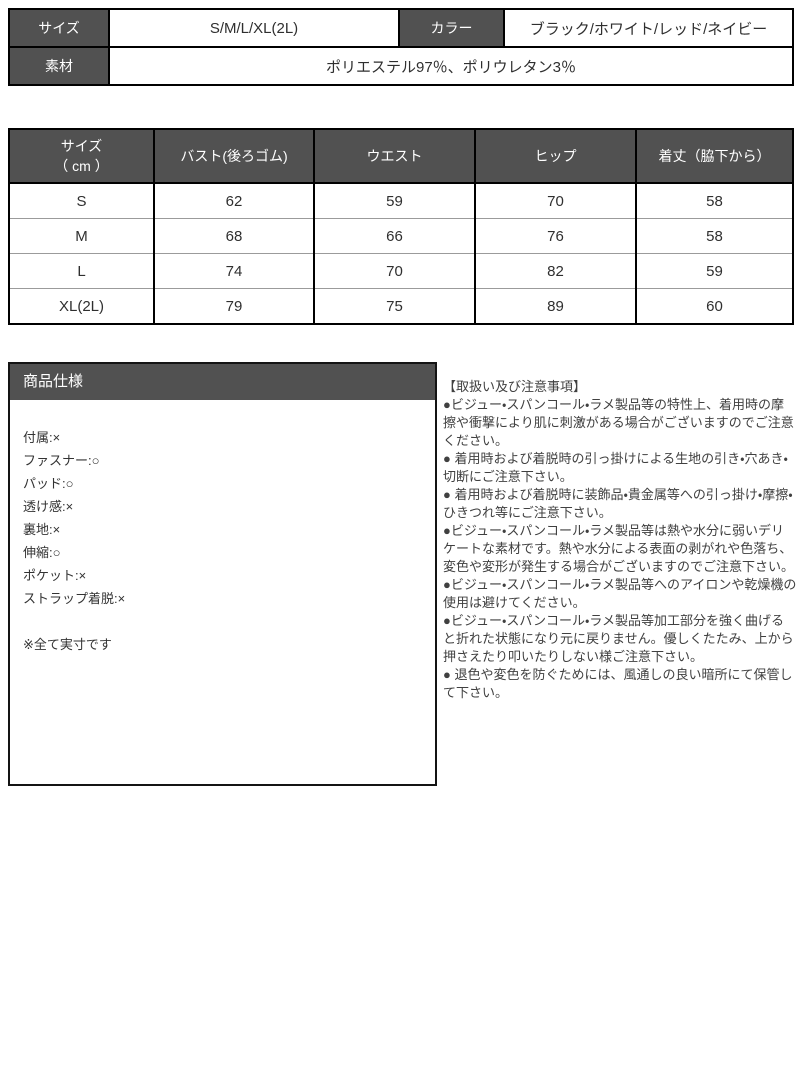 The image size is (800, 1067). Describe the element at coordinates (394, 306) in the screenshot. I see `cell-waist: 75` at that location.